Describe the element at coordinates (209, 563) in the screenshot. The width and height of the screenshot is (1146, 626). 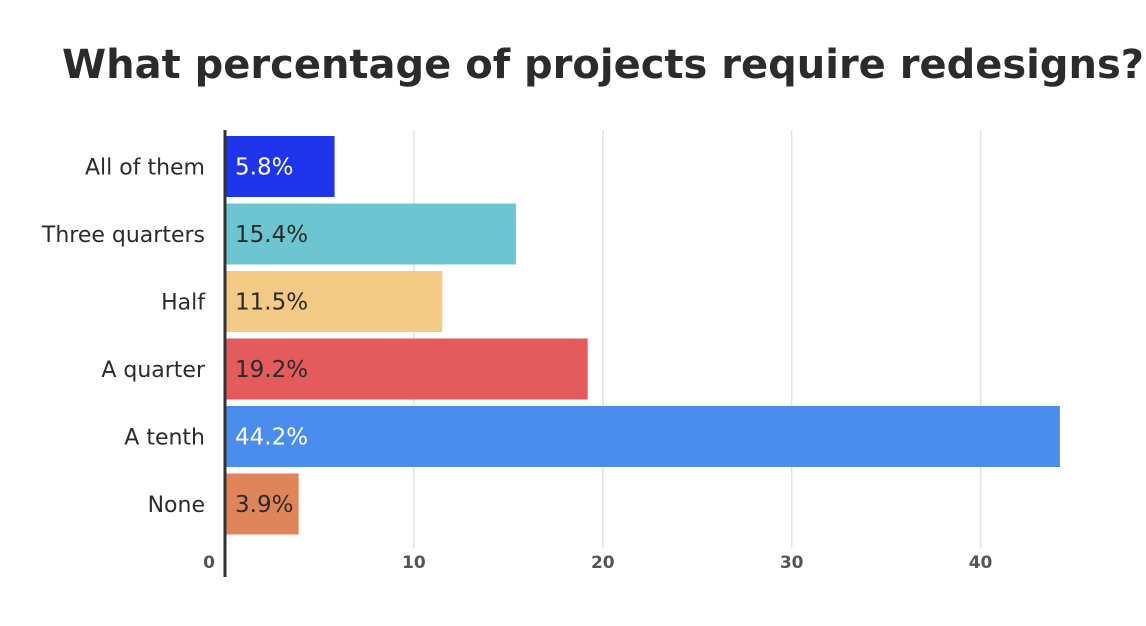
I see `x-tick-label: 0` at that location.